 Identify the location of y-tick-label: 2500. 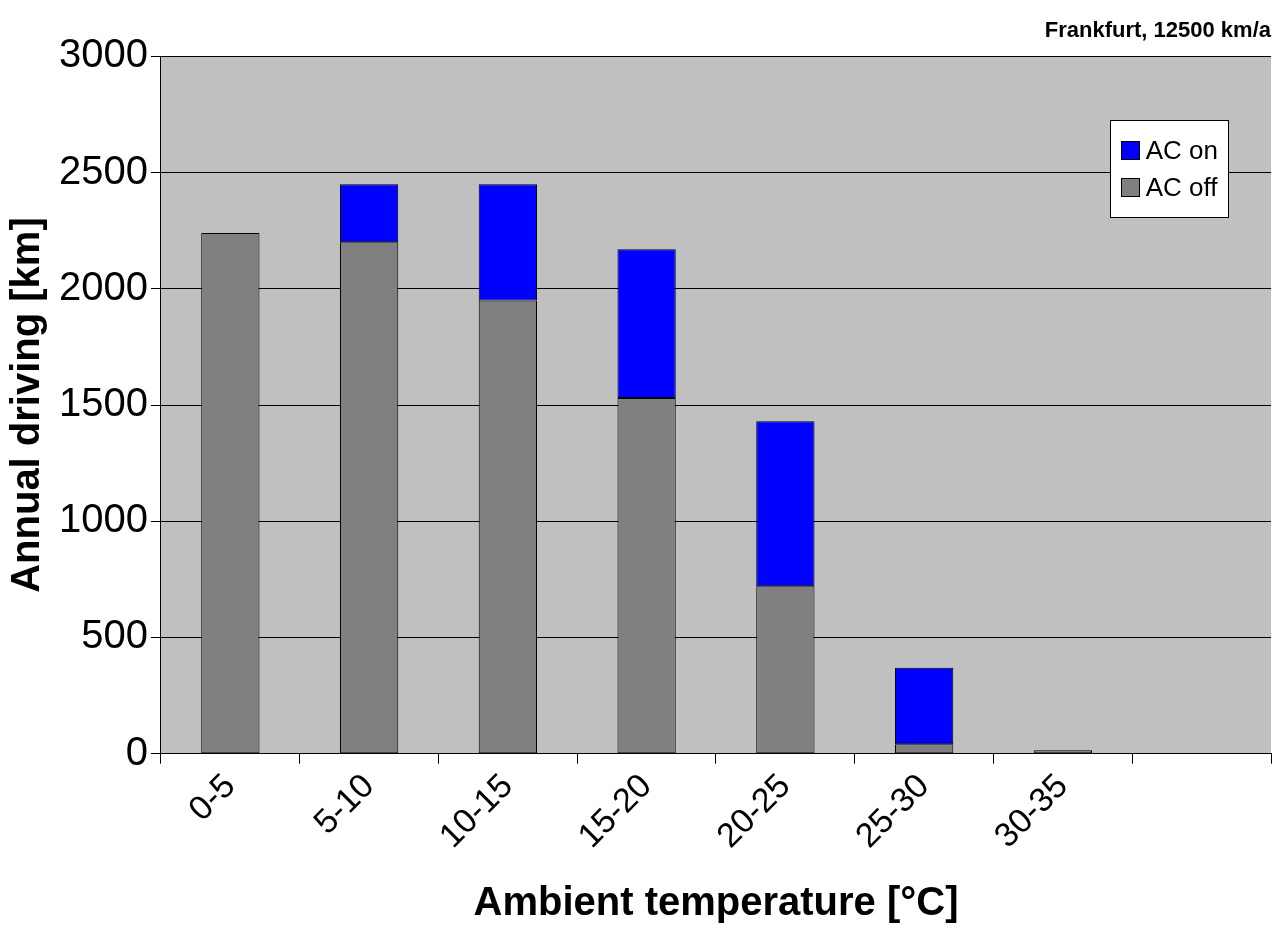
(103, 169).